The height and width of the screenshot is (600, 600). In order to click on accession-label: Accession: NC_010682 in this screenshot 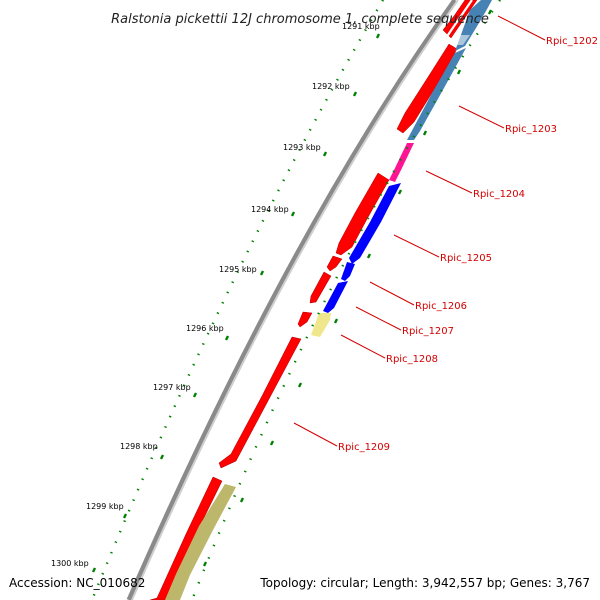, I will do `click(77, 583)`.